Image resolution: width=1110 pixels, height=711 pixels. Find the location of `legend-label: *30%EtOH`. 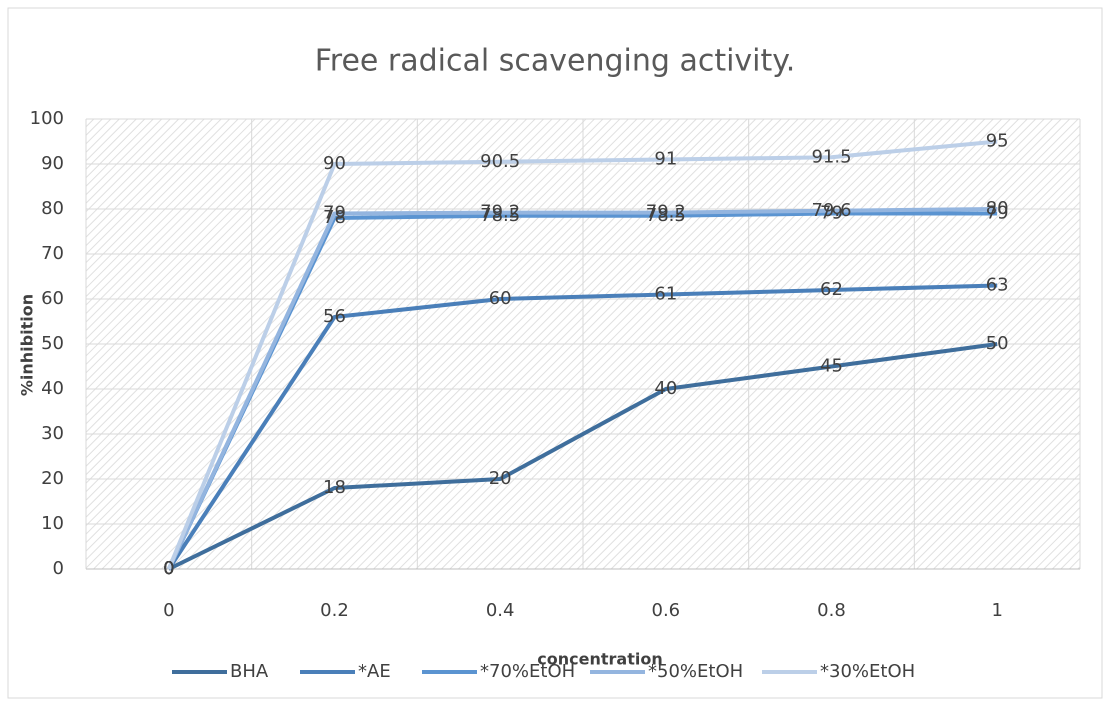

legend-label: *30%EtOH is located at coordinates (867, 671).